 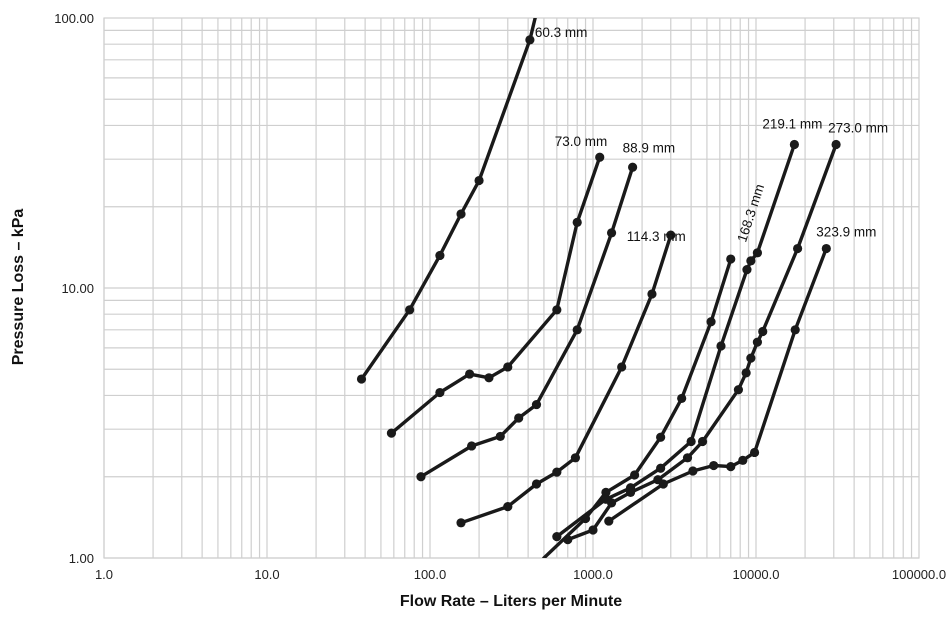 I want to click on x-tick-label: 100000.0, so click(x=919, y=574).